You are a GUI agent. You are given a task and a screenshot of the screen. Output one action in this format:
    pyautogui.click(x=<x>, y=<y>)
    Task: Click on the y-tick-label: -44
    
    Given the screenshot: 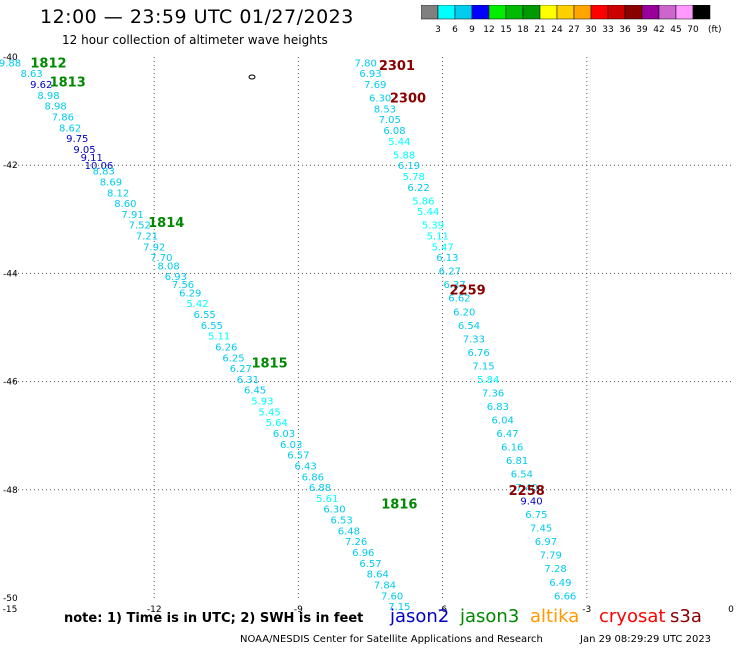 What is the action you would take?
    pyautogui.click(x=10, y=274)
    